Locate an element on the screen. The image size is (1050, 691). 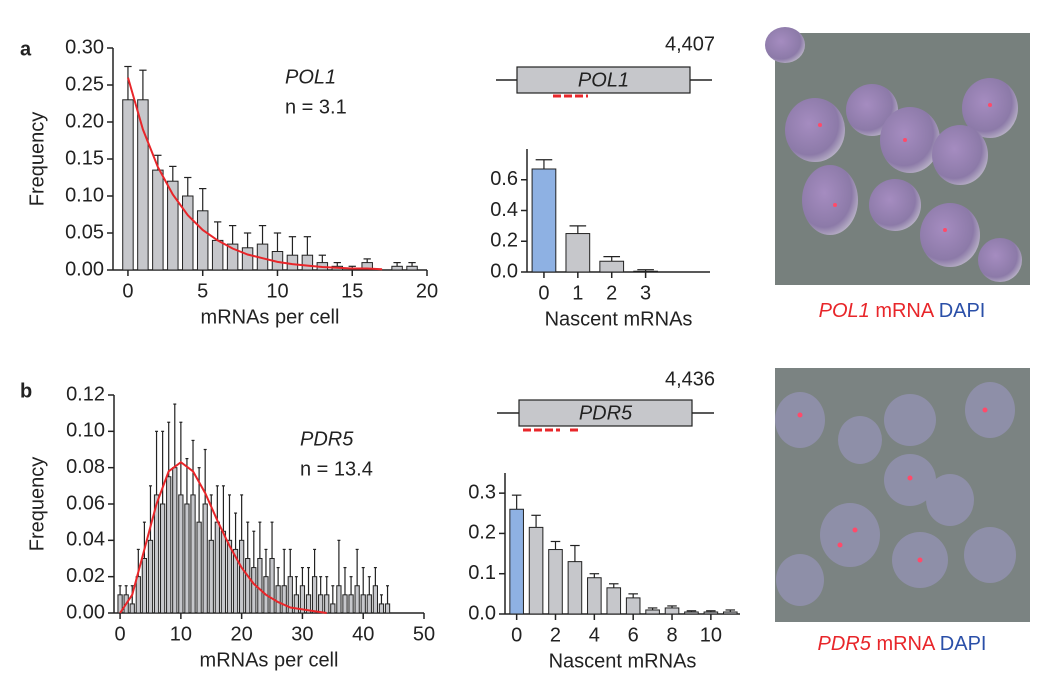
y-axis-label: Frequency is located at coordinates (37, 159).